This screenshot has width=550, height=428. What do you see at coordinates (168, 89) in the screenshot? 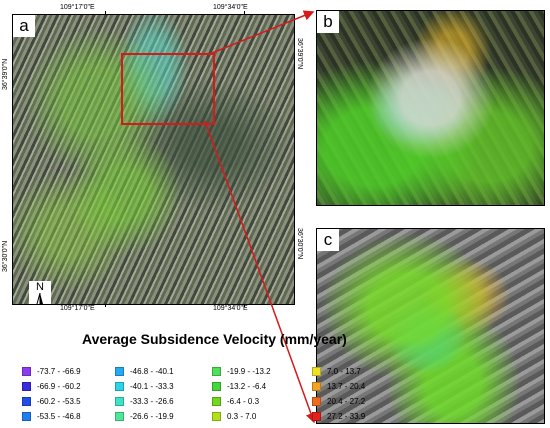
I see `inset-extent-box` at bounding box center [168, 89].